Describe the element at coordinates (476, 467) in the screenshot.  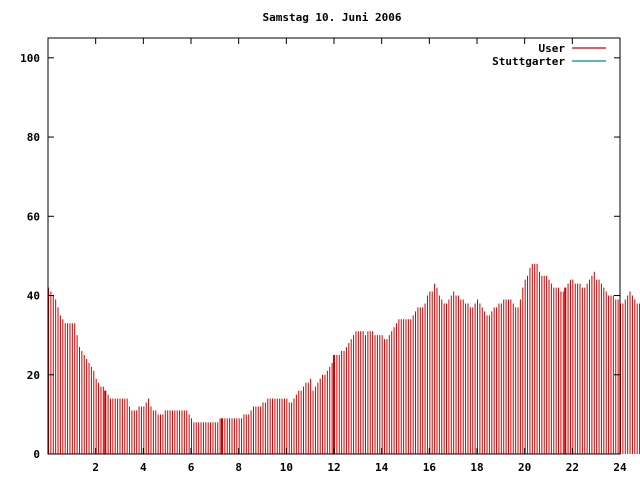
I see `x-tick-label: 18` at that location.